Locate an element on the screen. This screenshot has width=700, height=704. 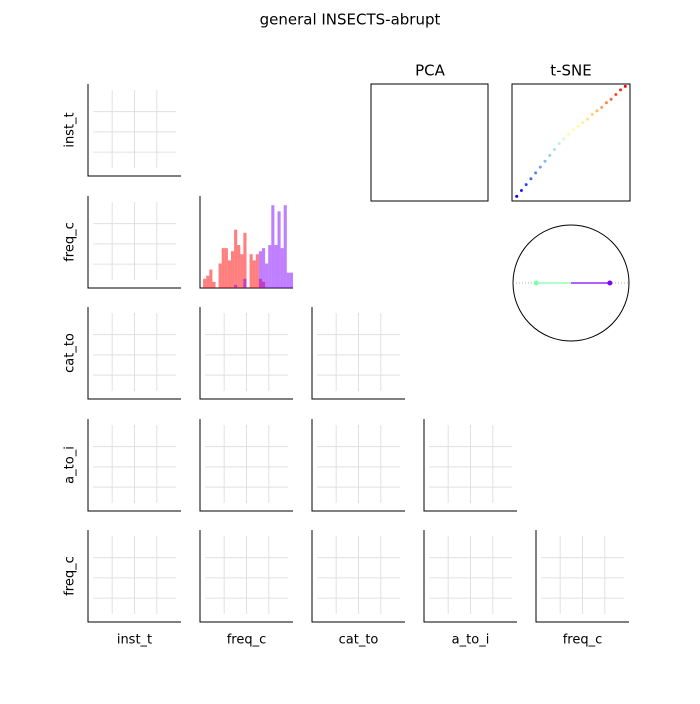
panel-title: t-SNE is located at coordinates (571, 71).